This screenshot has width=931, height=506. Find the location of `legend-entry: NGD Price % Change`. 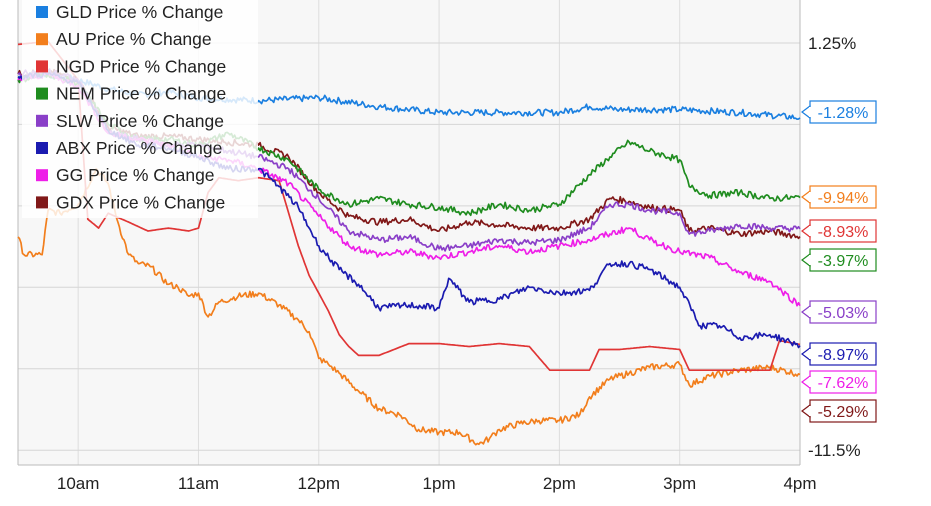

legend-entry: NGD Price % Change is located at coordinates (141, 66).